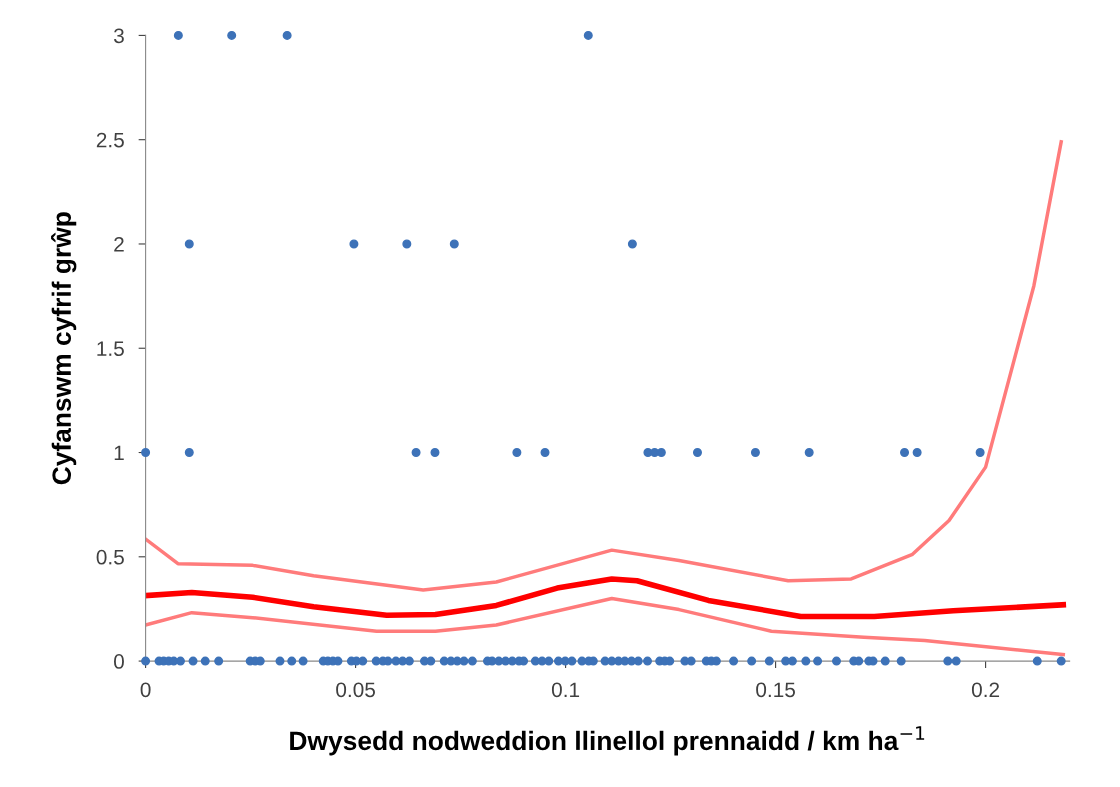 This screenshot has height=787, width=1120. I want to click on x-tick-label: 0, so click(145, 690).